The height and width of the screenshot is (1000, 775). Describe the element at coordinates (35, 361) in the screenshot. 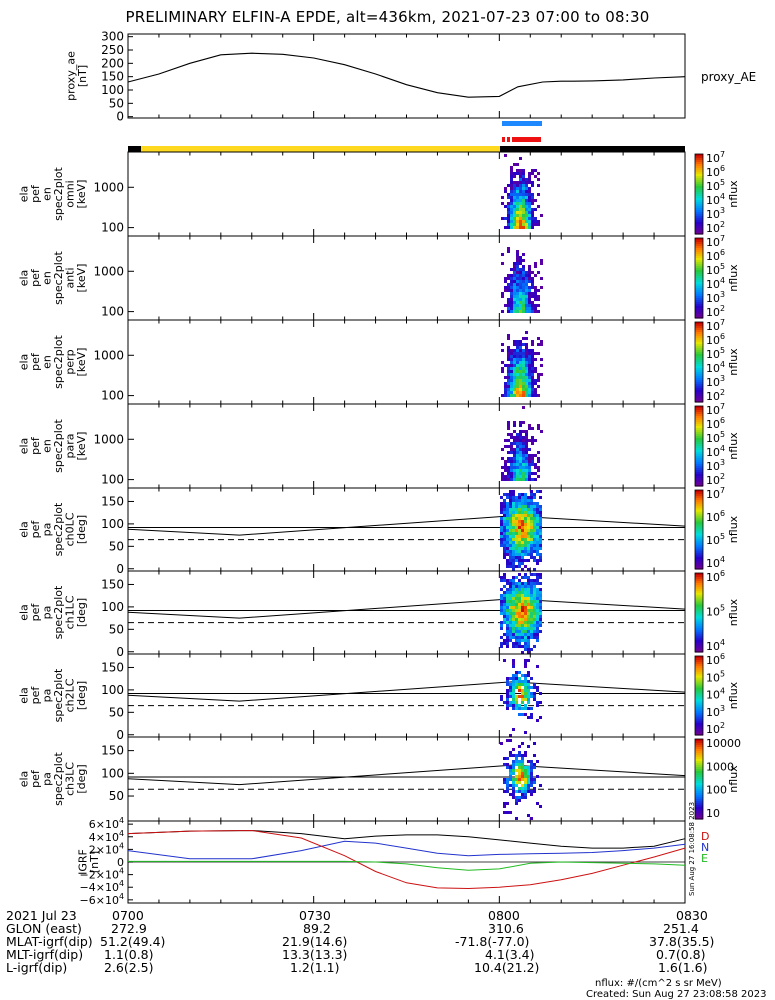

I see `perp-ylabel-line: pef` at that location.